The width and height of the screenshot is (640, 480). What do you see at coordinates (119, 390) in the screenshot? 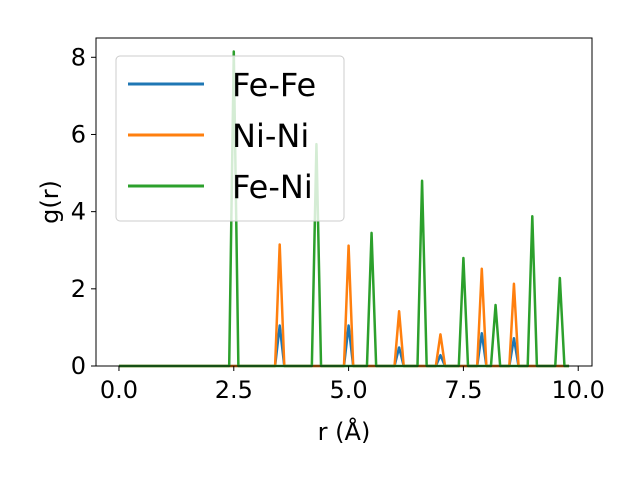
I see `x-tick-label: 0.0` at bounding box center [119, 390].